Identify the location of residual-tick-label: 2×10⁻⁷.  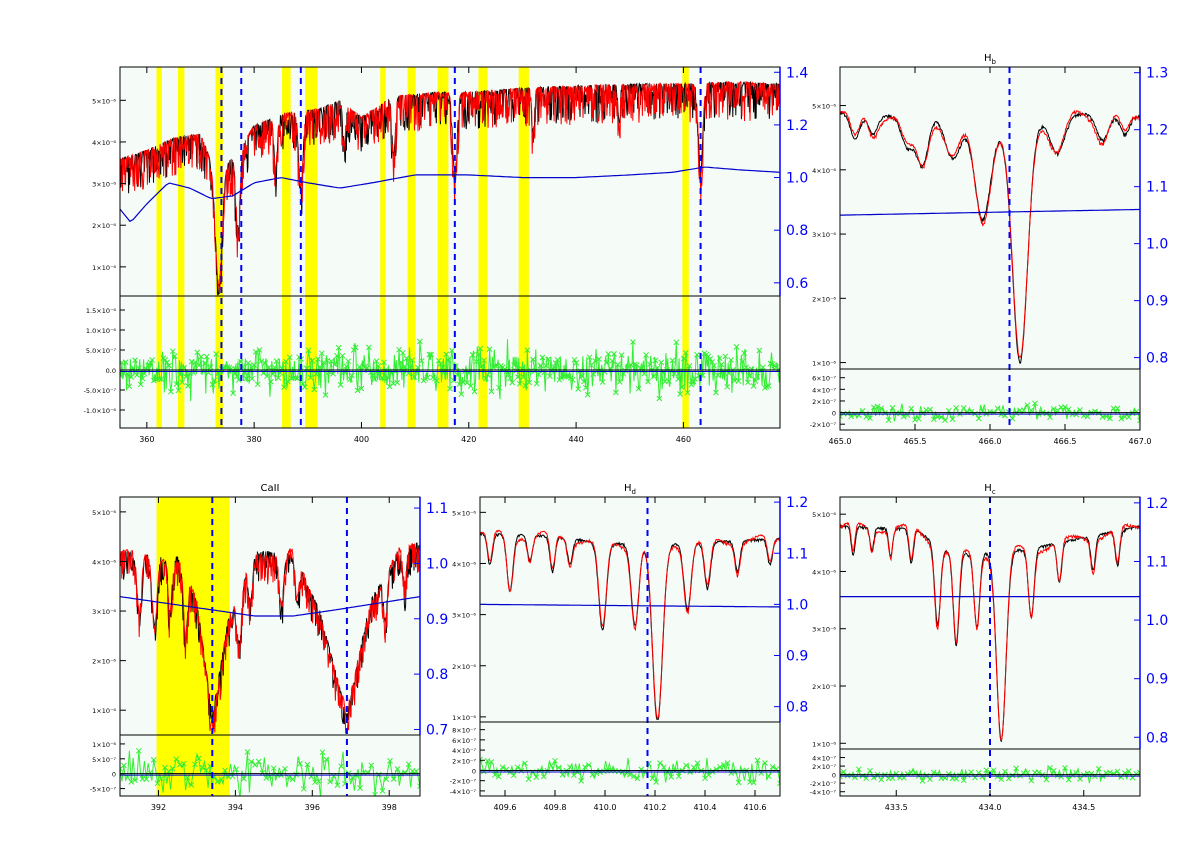
(464, 761).